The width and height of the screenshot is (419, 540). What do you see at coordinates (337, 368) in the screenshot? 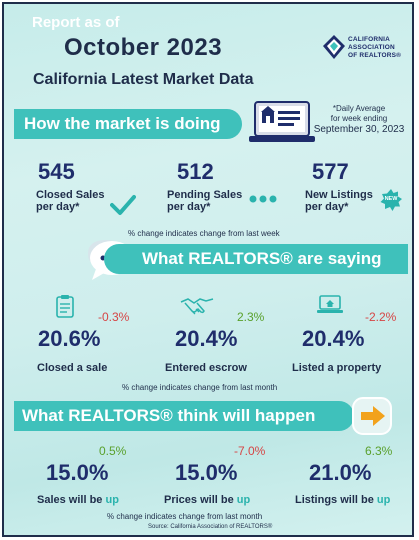
I see `listed-a-property-label: Listed a property` at bounding box center [337, 368].